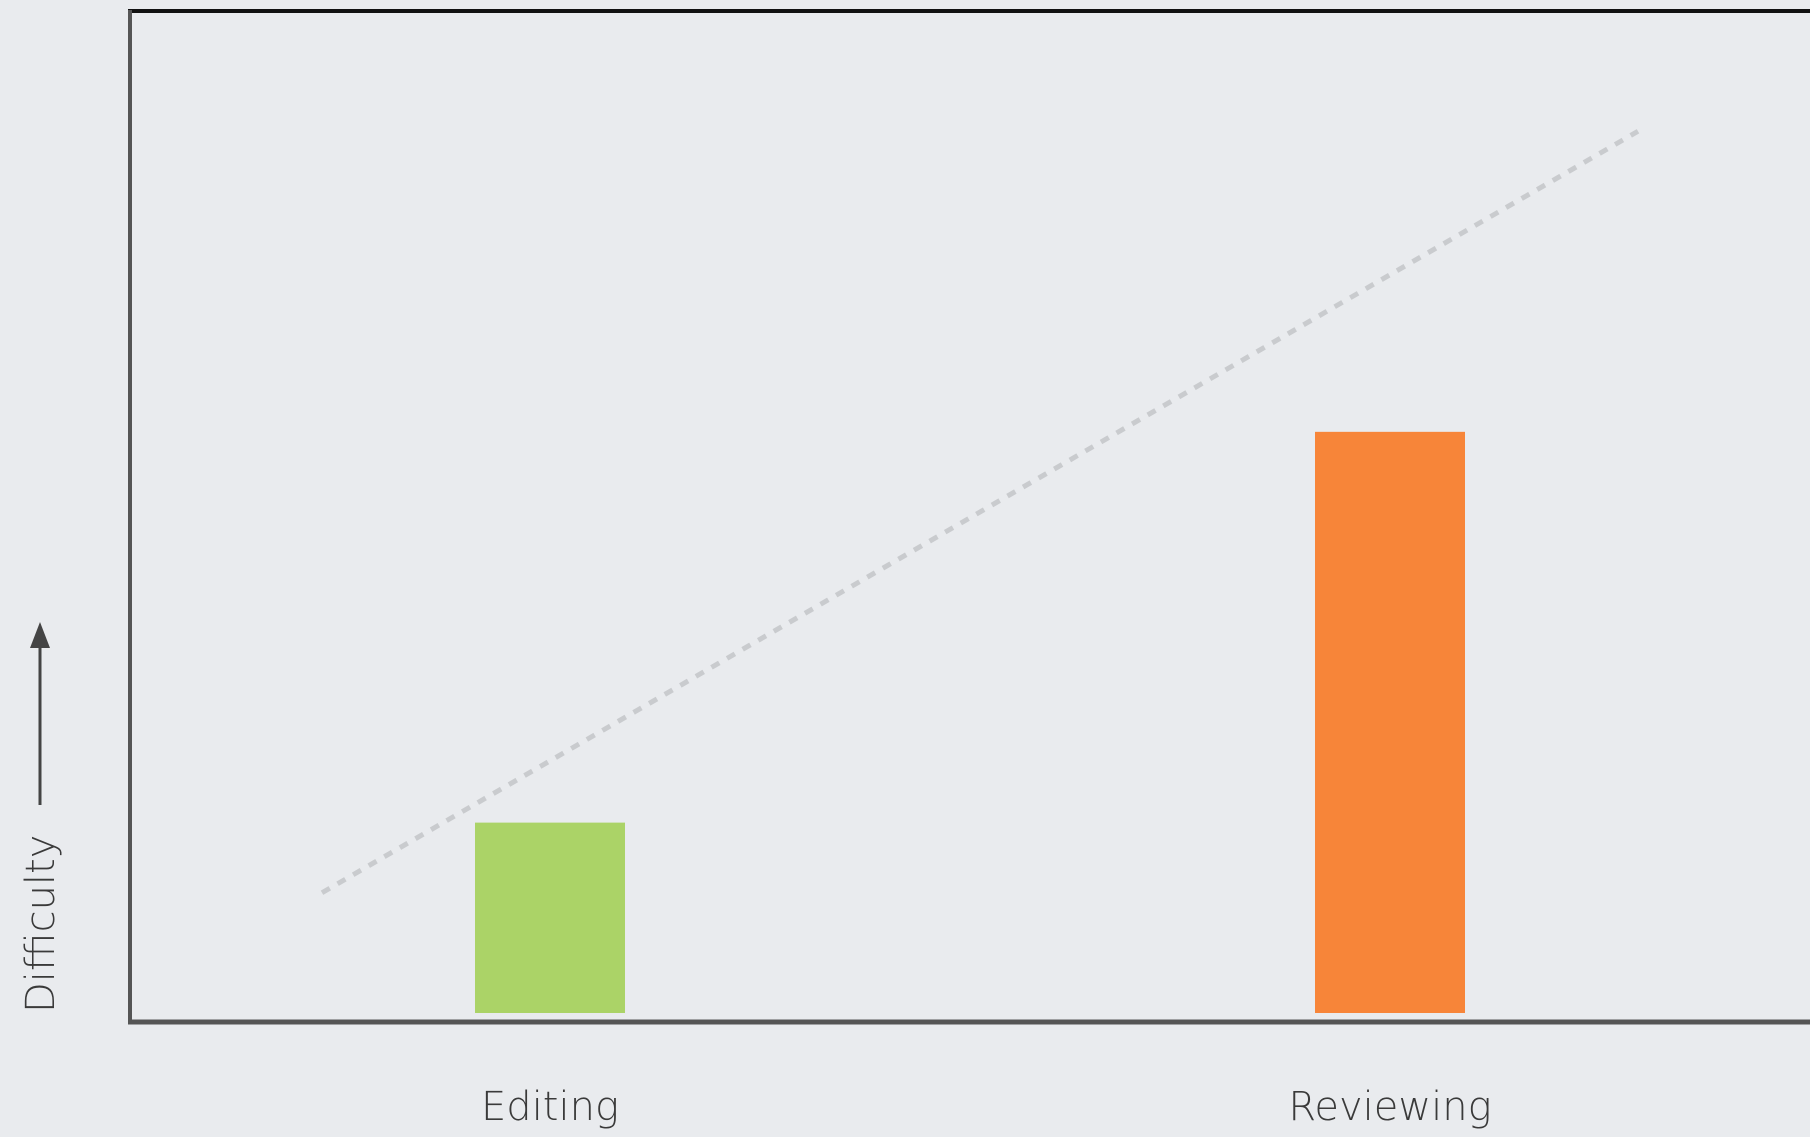 The height and width of the screenshot is (1137, 1810). What do you see at coordinates (550, 1107) in the screenshot?
I see `category-label-editing: Editing` at bounding box center [550, 1107].